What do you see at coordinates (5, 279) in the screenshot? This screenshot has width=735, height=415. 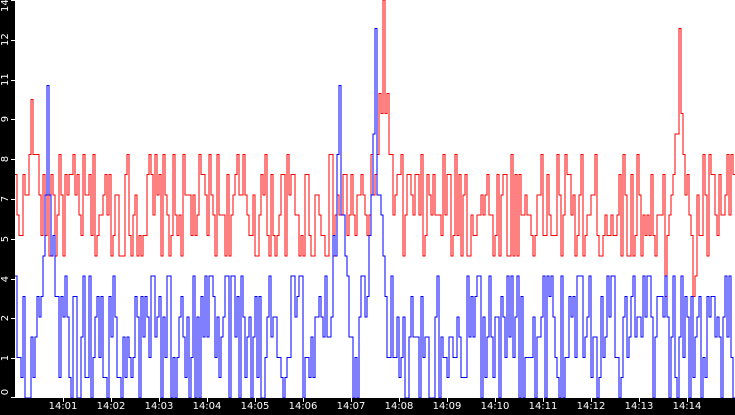 I see `y-tick-label: 4` at bounding box center [5, 279].